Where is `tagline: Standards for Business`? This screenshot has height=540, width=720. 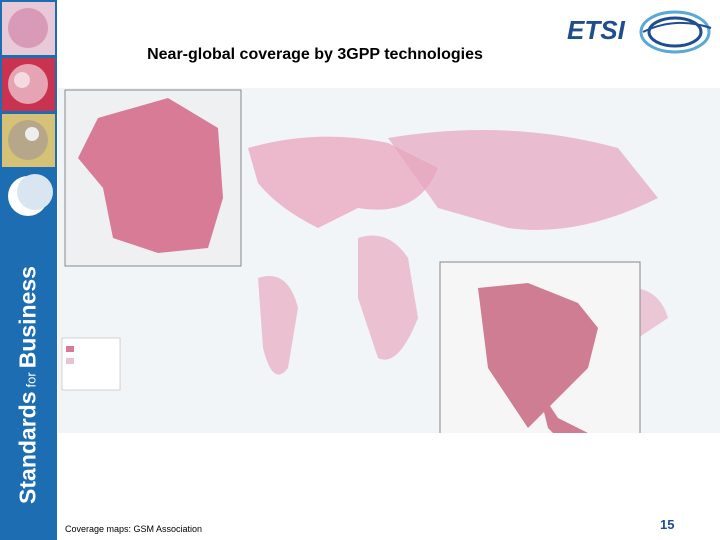
tagline: Standards for Business is located at coordinates (28, 385).